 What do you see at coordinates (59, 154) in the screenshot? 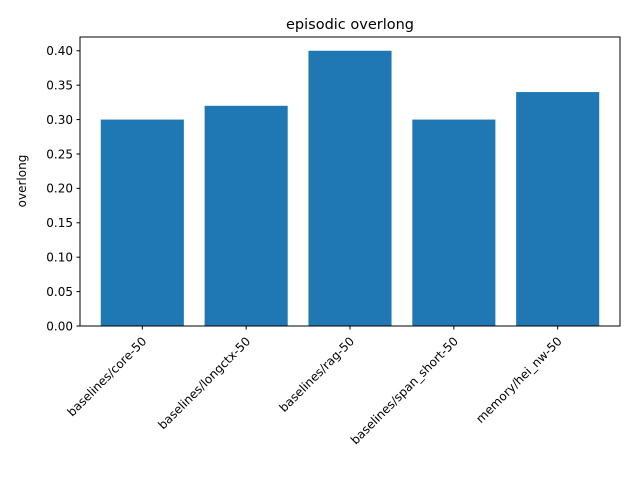
I see `y-tick-label-5: 0.25` at bounding box center [59, 154].